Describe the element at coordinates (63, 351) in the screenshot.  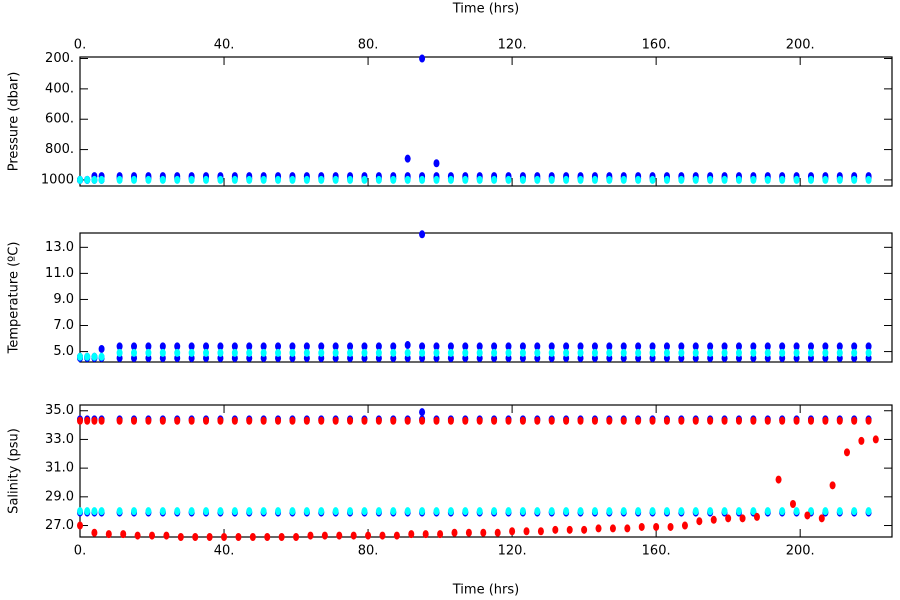
I see `y-tick-label: 5.0` at that location.